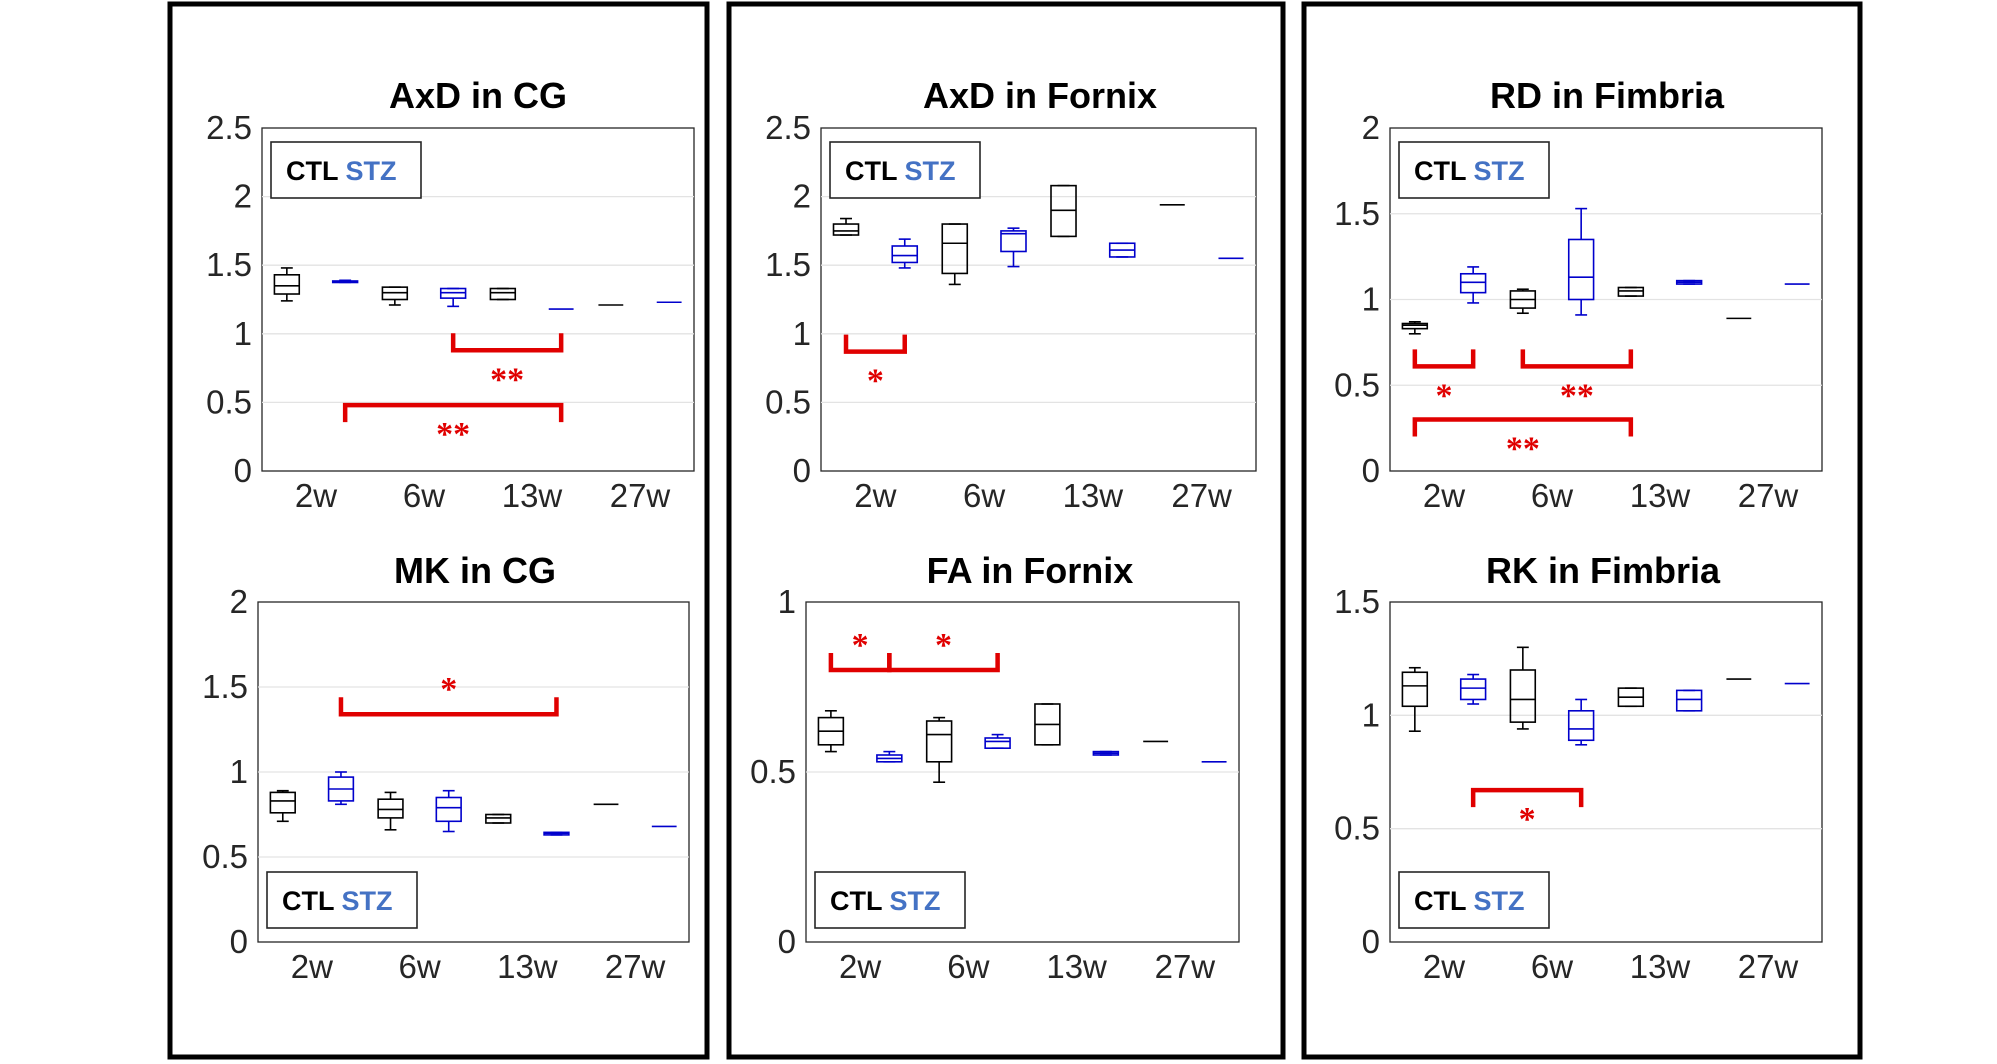  I want to click on chart-title: RK in Fimbria, so click(1603, 570).